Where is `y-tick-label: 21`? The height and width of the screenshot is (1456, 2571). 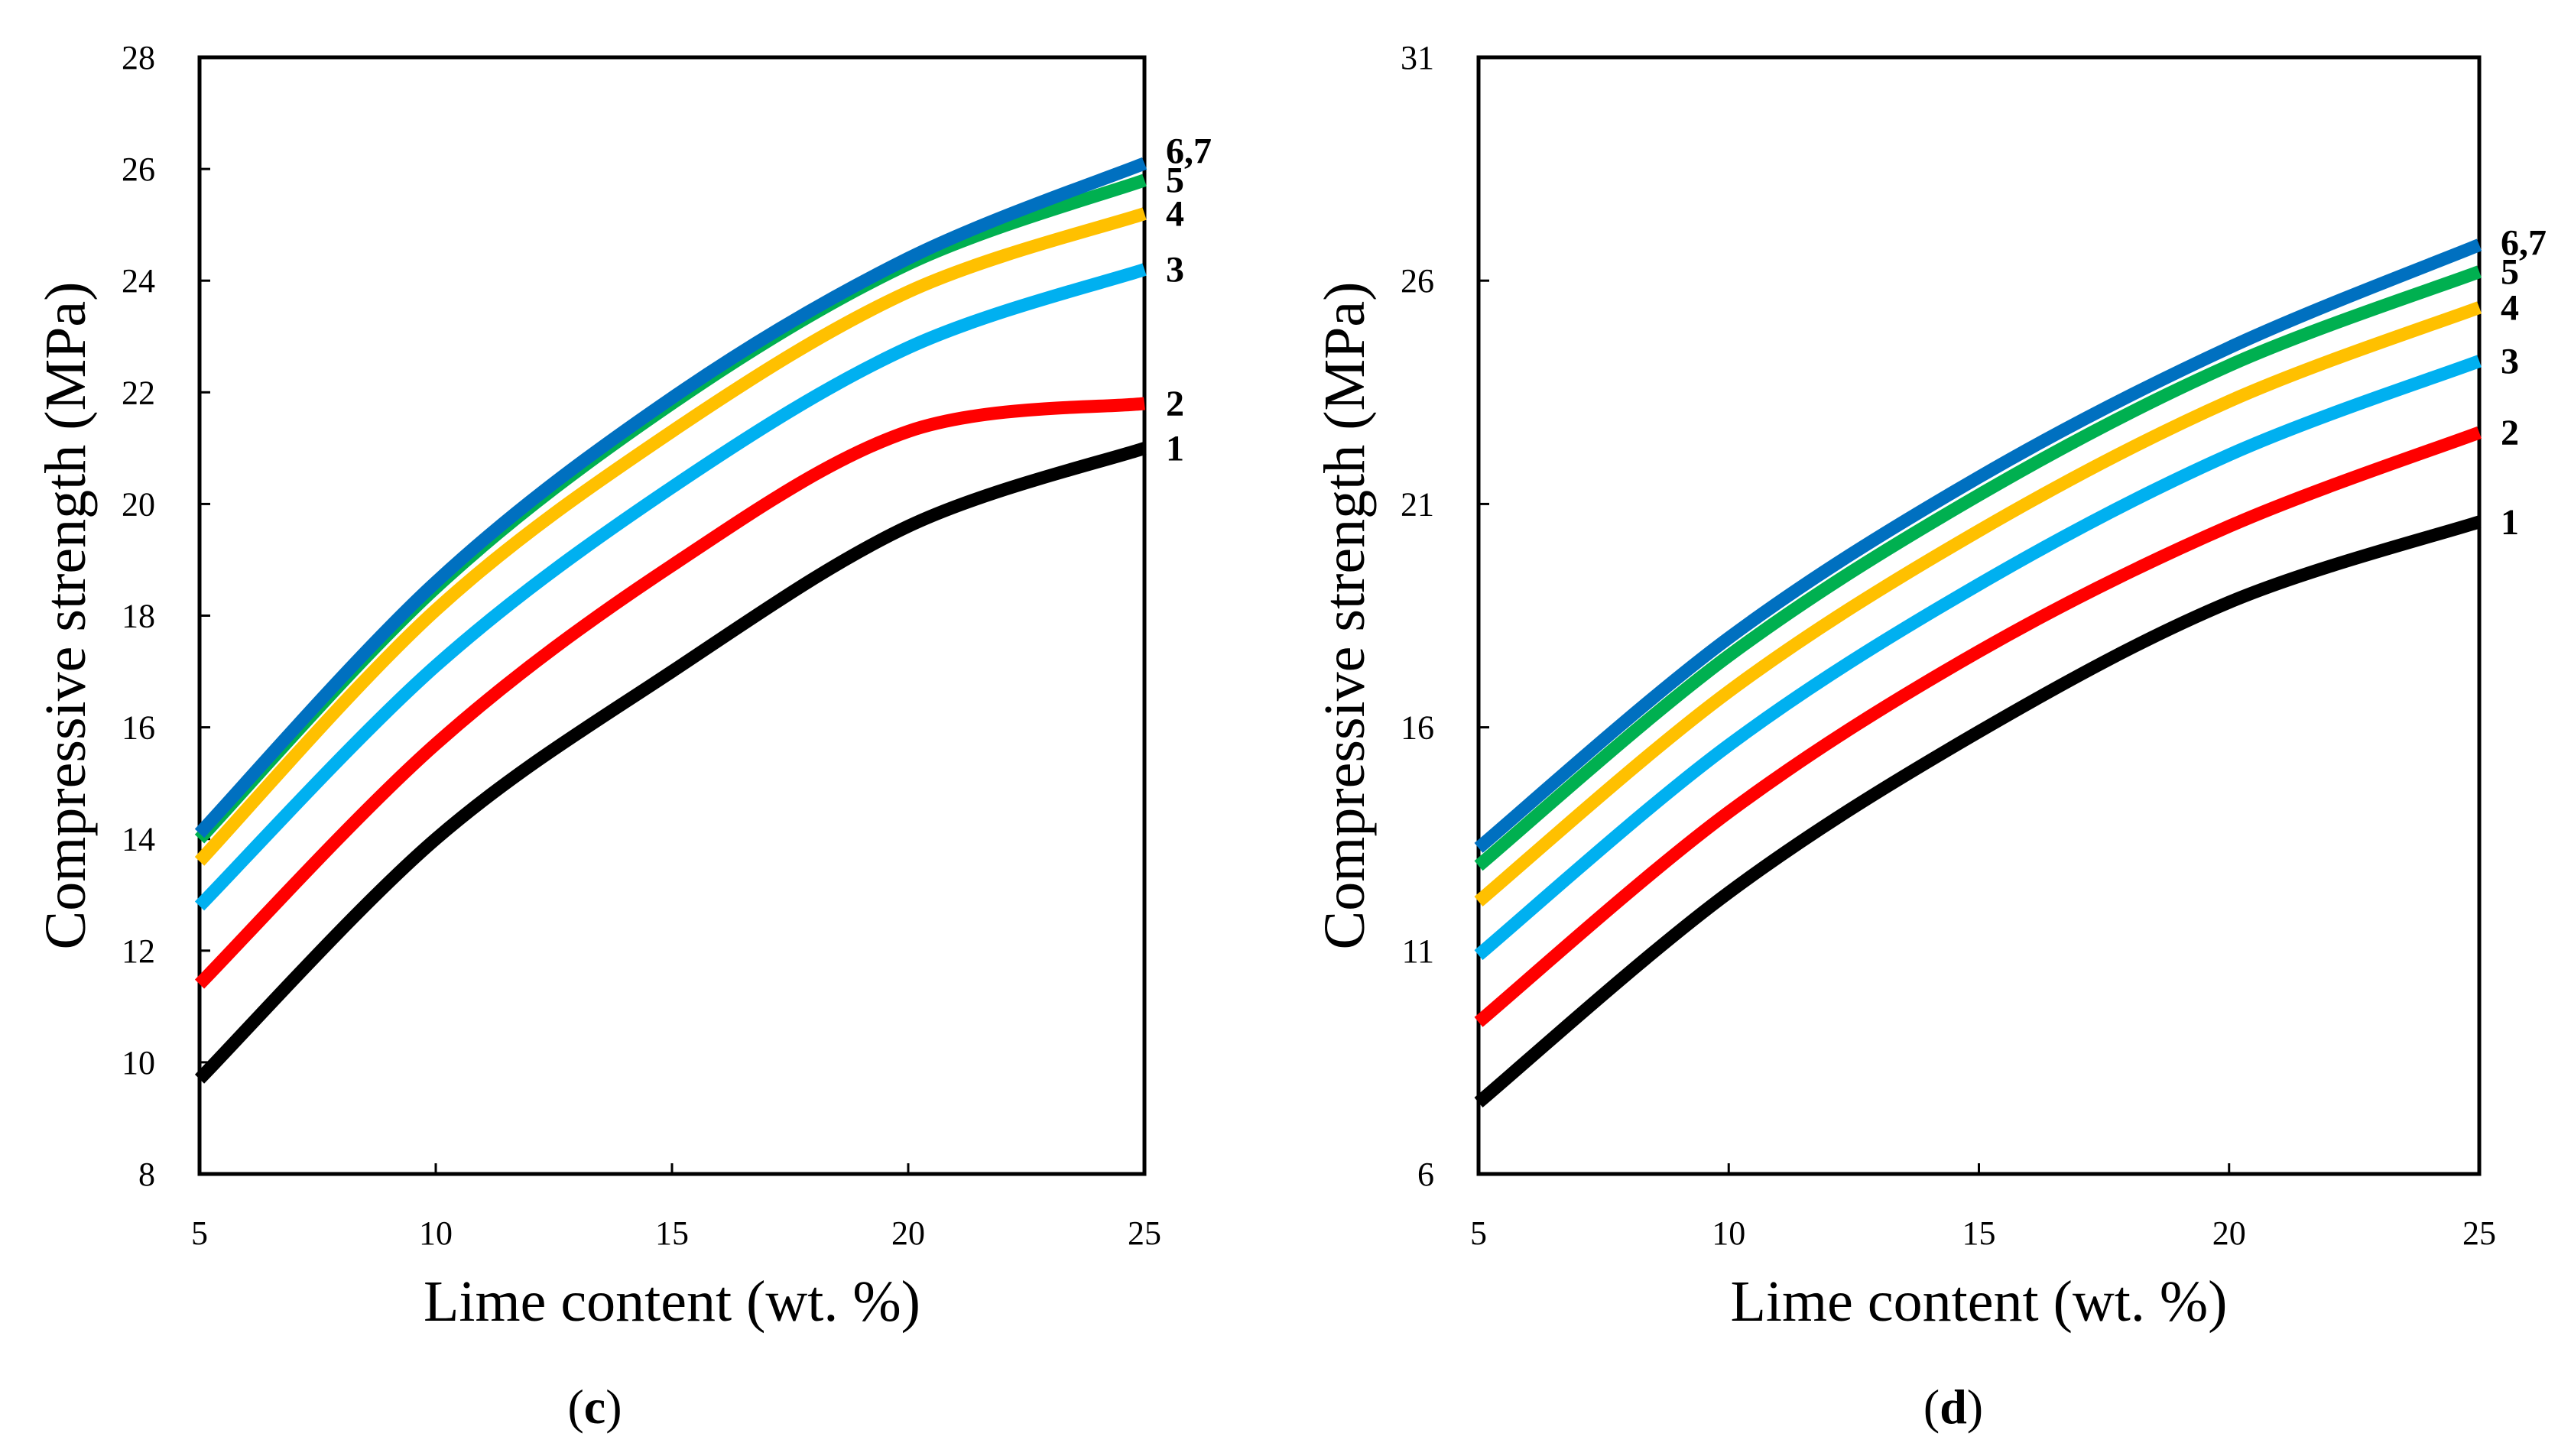 y-tick-label: 21 is located at coordinates (1417, 504).